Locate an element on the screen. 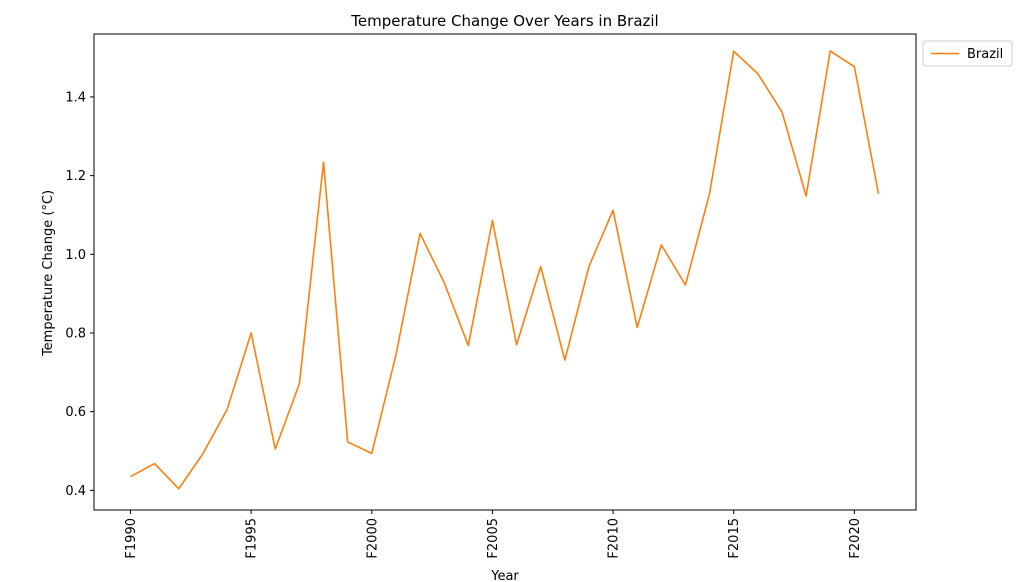 This screenshot has height=582, width=1035. legend-box is located at coordinates (967, 53).